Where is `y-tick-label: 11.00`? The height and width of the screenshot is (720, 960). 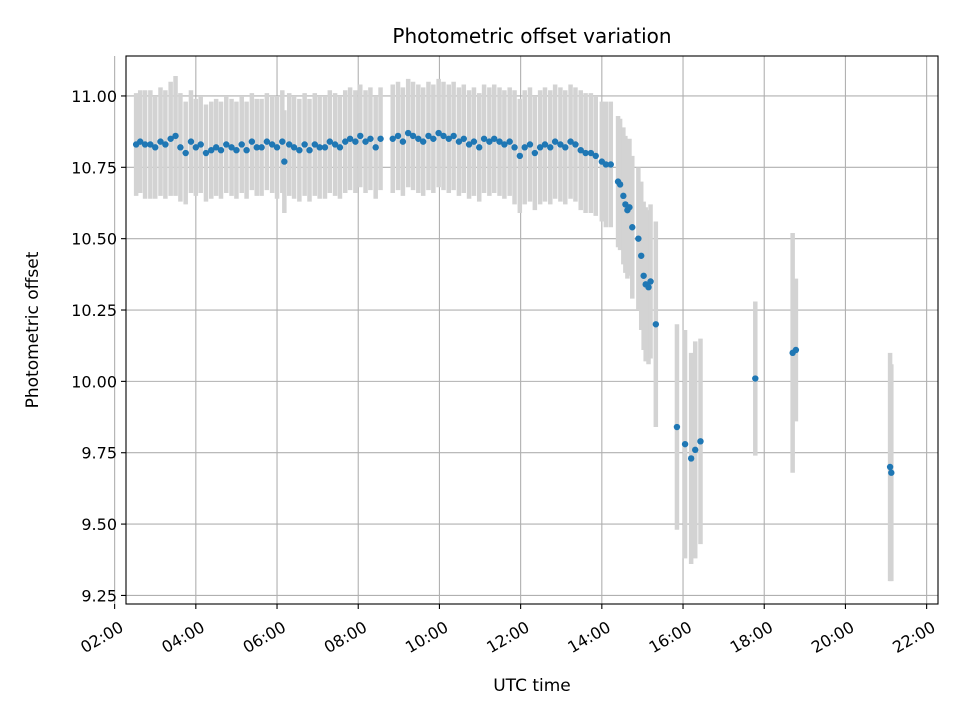 y-tick-label: 11.00 is located at coordinates (94, 96).